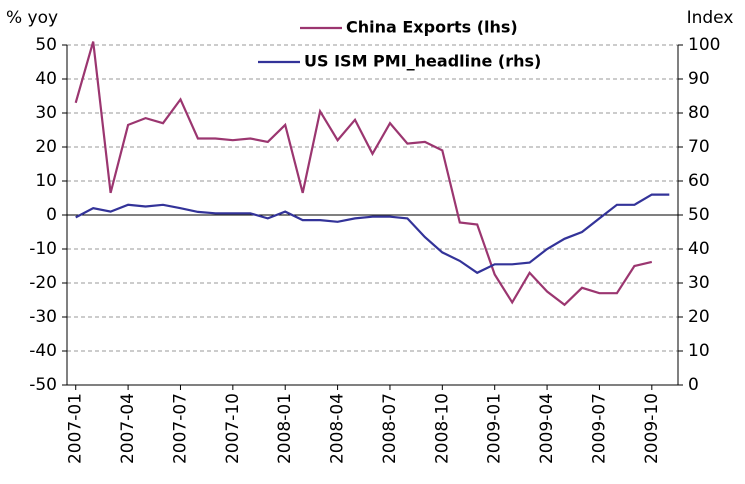 This screenshot has width=745, height=484. I want to click on x-tick-label: 2007-07, so click(180, 428).